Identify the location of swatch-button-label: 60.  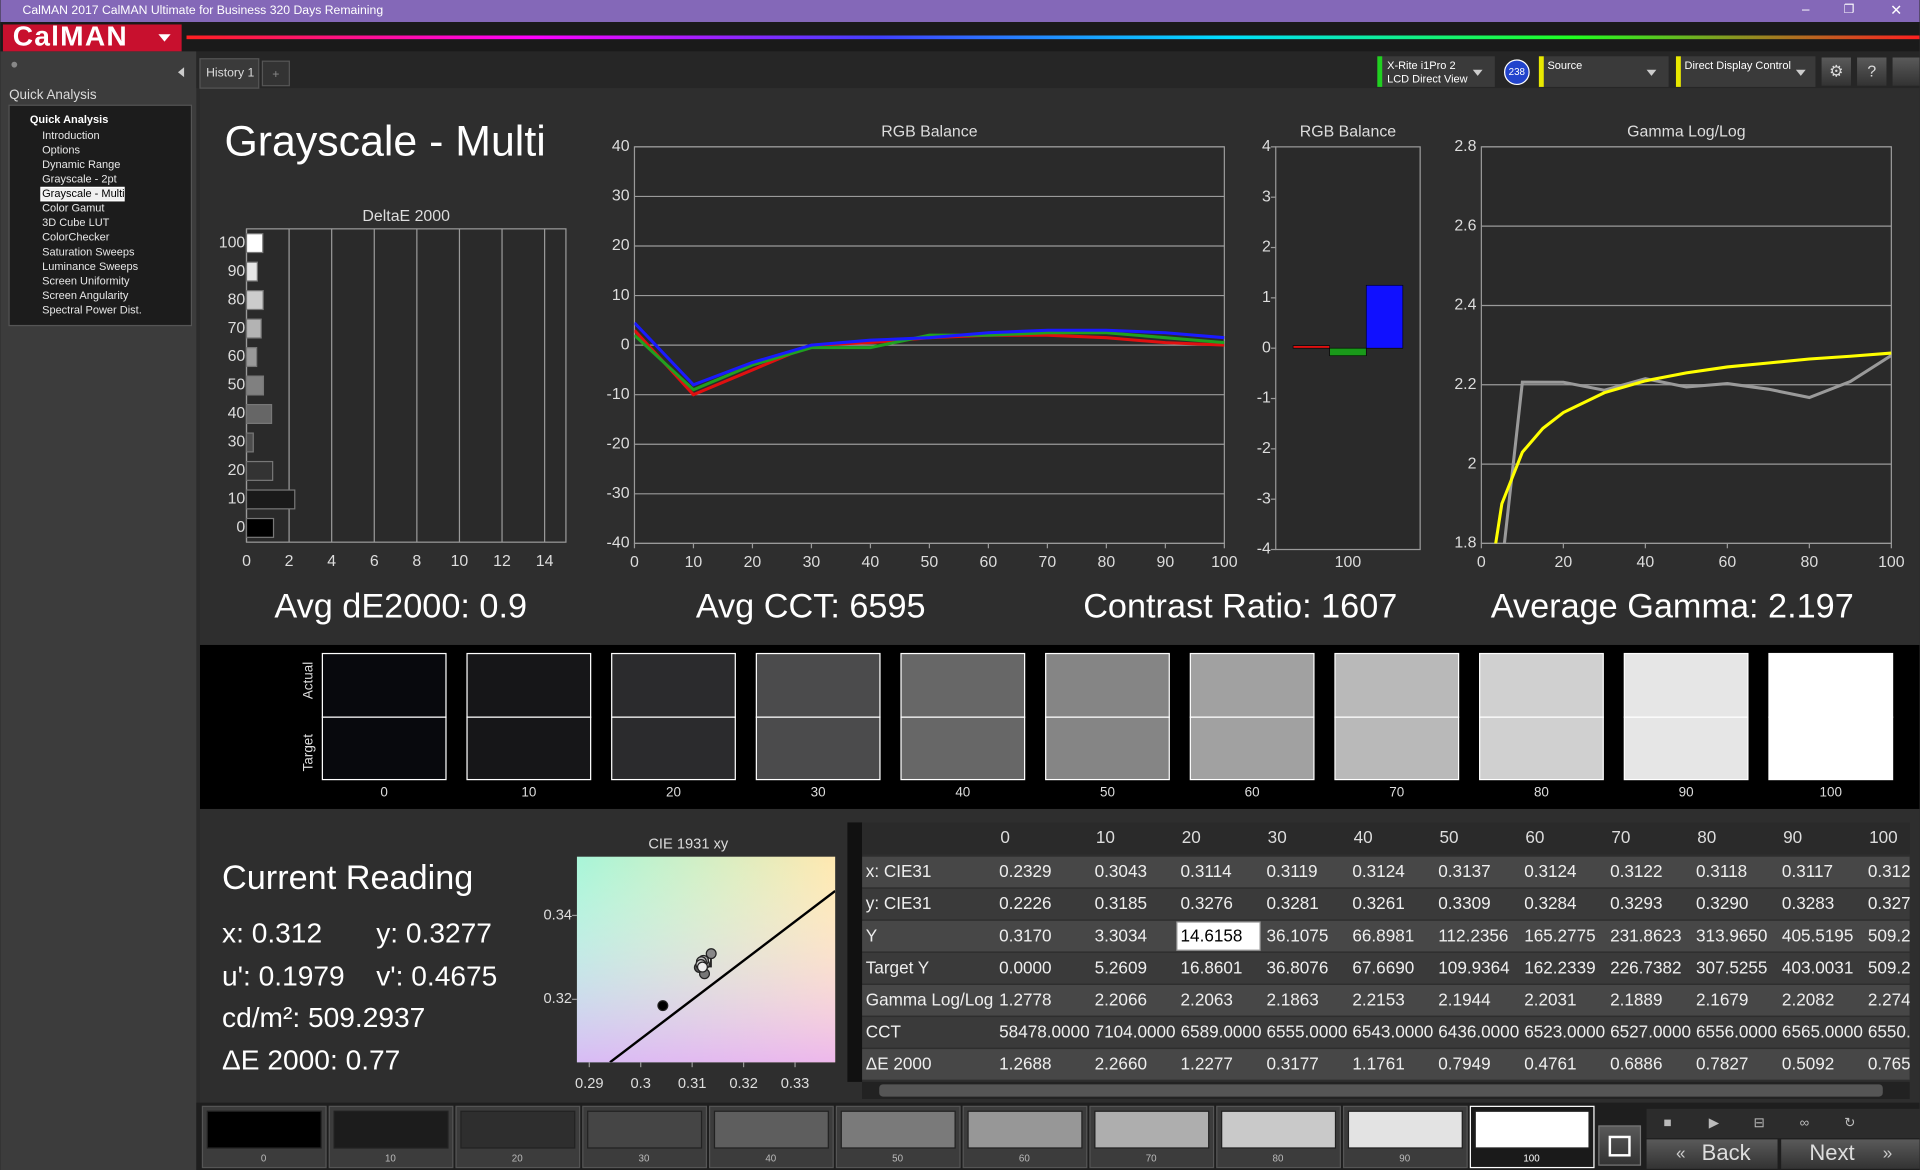
(1024, 1159).